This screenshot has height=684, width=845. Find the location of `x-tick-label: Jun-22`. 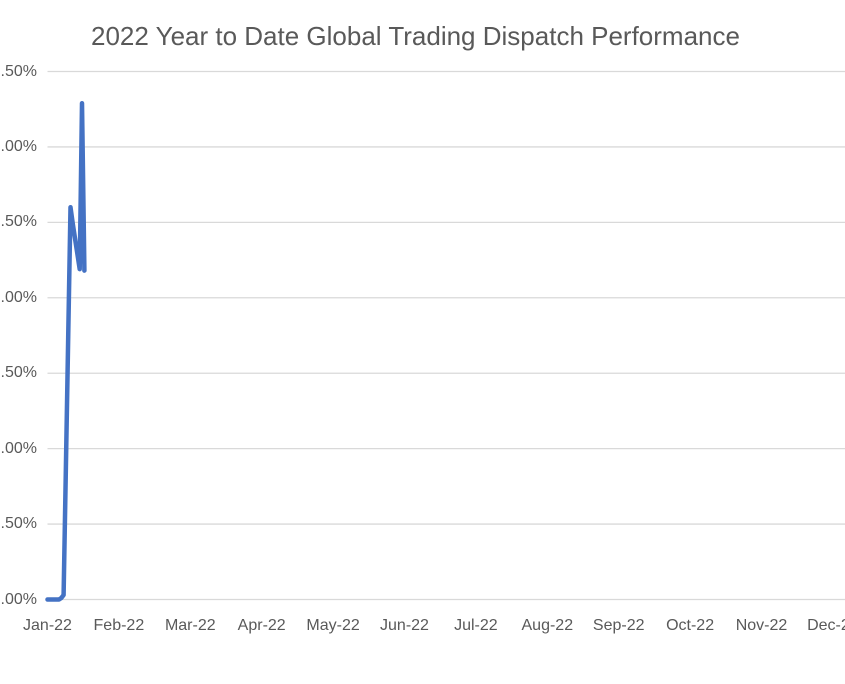

x-tick-label: Jun-22 is located at coordinates (404, 625).